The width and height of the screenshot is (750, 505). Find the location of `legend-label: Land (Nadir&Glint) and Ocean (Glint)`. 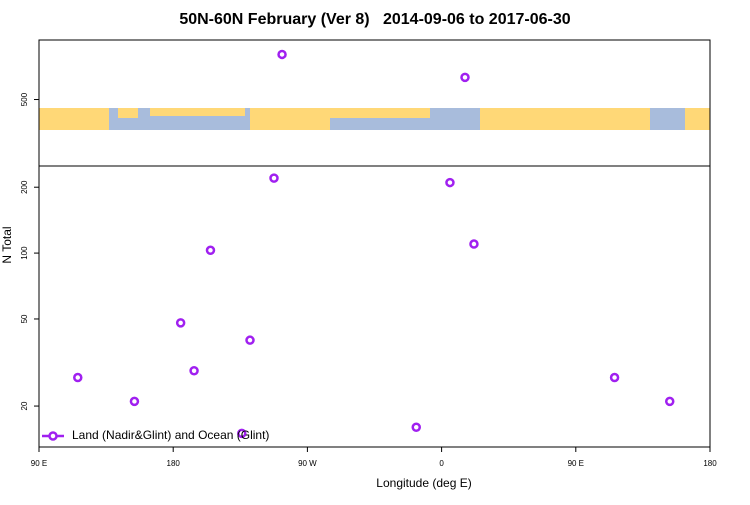

legend-label: Land (Nadir&Glint) and Ocean (Glint) is located at coordinates (170, 435).